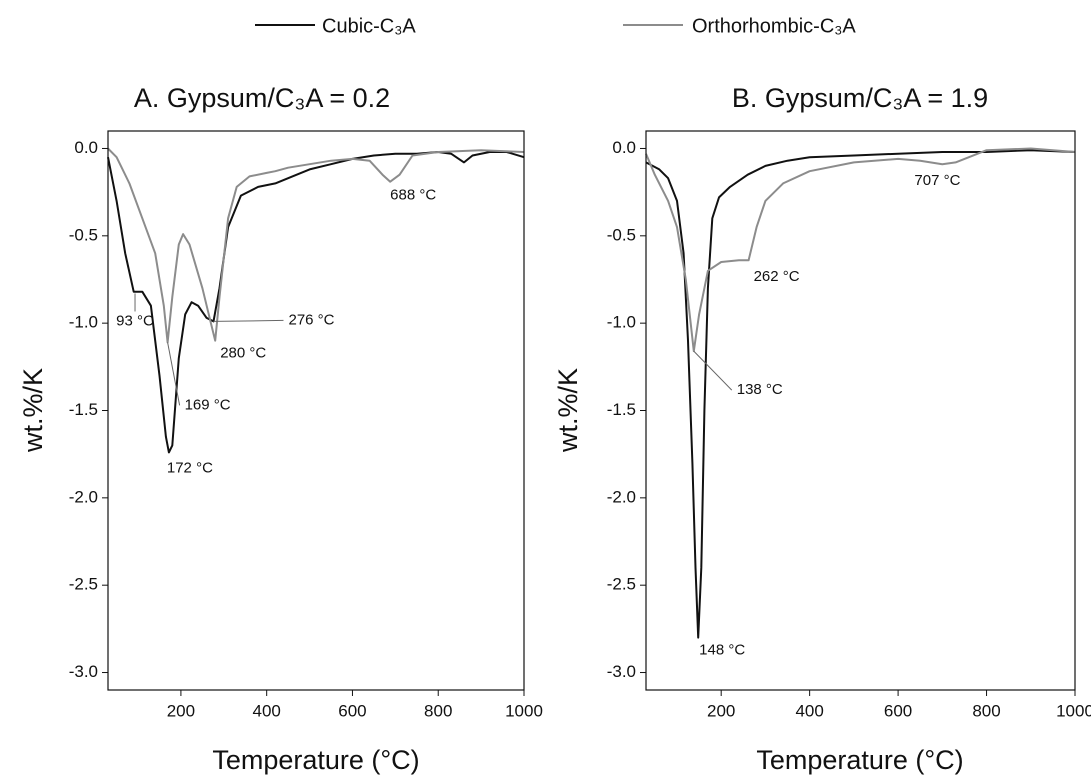 This screenshot has width=1091, height=780. What do you see at coordinates (860, 98) in the screenshot?
I see `chart-title: B. Gypsum/C₃A = 1.9` at bounding box center [860, 98].